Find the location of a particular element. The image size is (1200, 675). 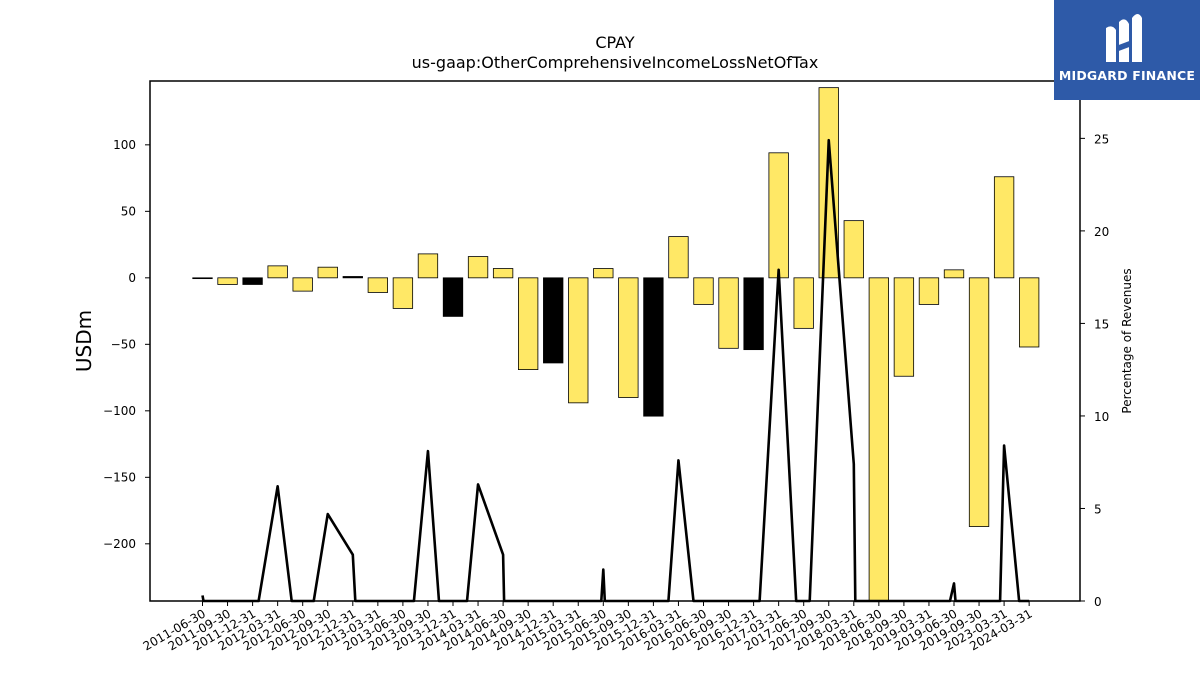

y2-tick-label: 10 is located at coordinates (1101, 417).